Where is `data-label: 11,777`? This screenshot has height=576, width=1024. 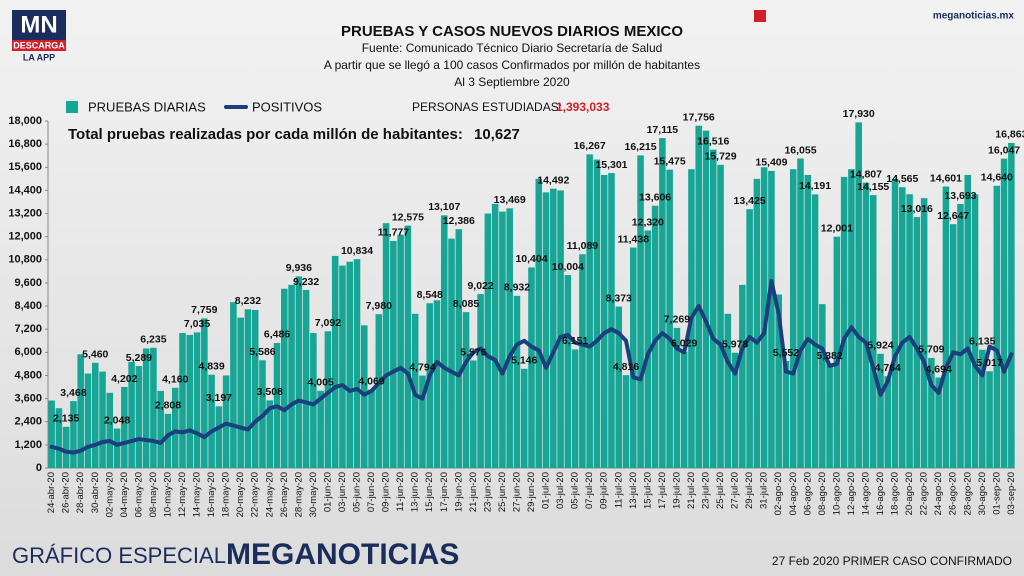
data-label: 11,777 is located at coordinates (394, 233).